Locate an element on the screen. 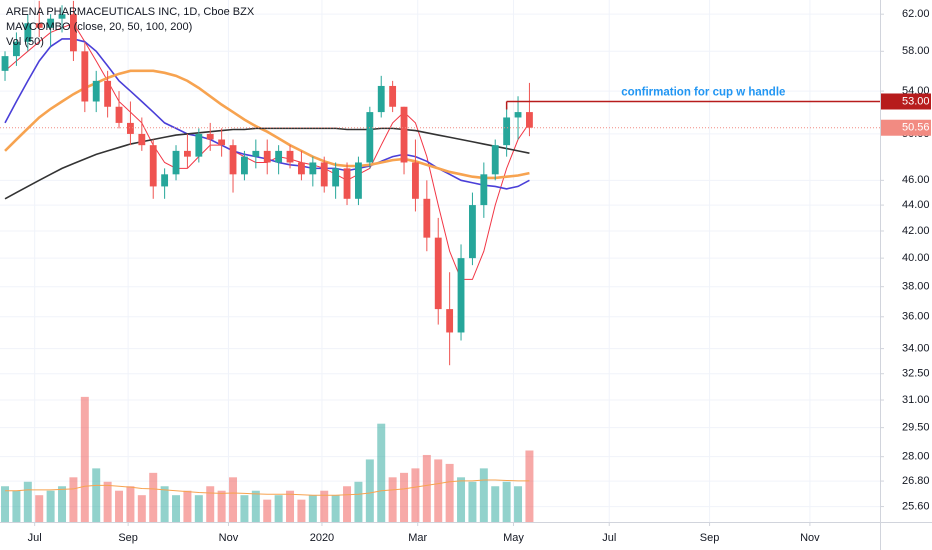 This screenshot has height=550, width=932. x-tick-label: May is located at coordinates (513, 538).